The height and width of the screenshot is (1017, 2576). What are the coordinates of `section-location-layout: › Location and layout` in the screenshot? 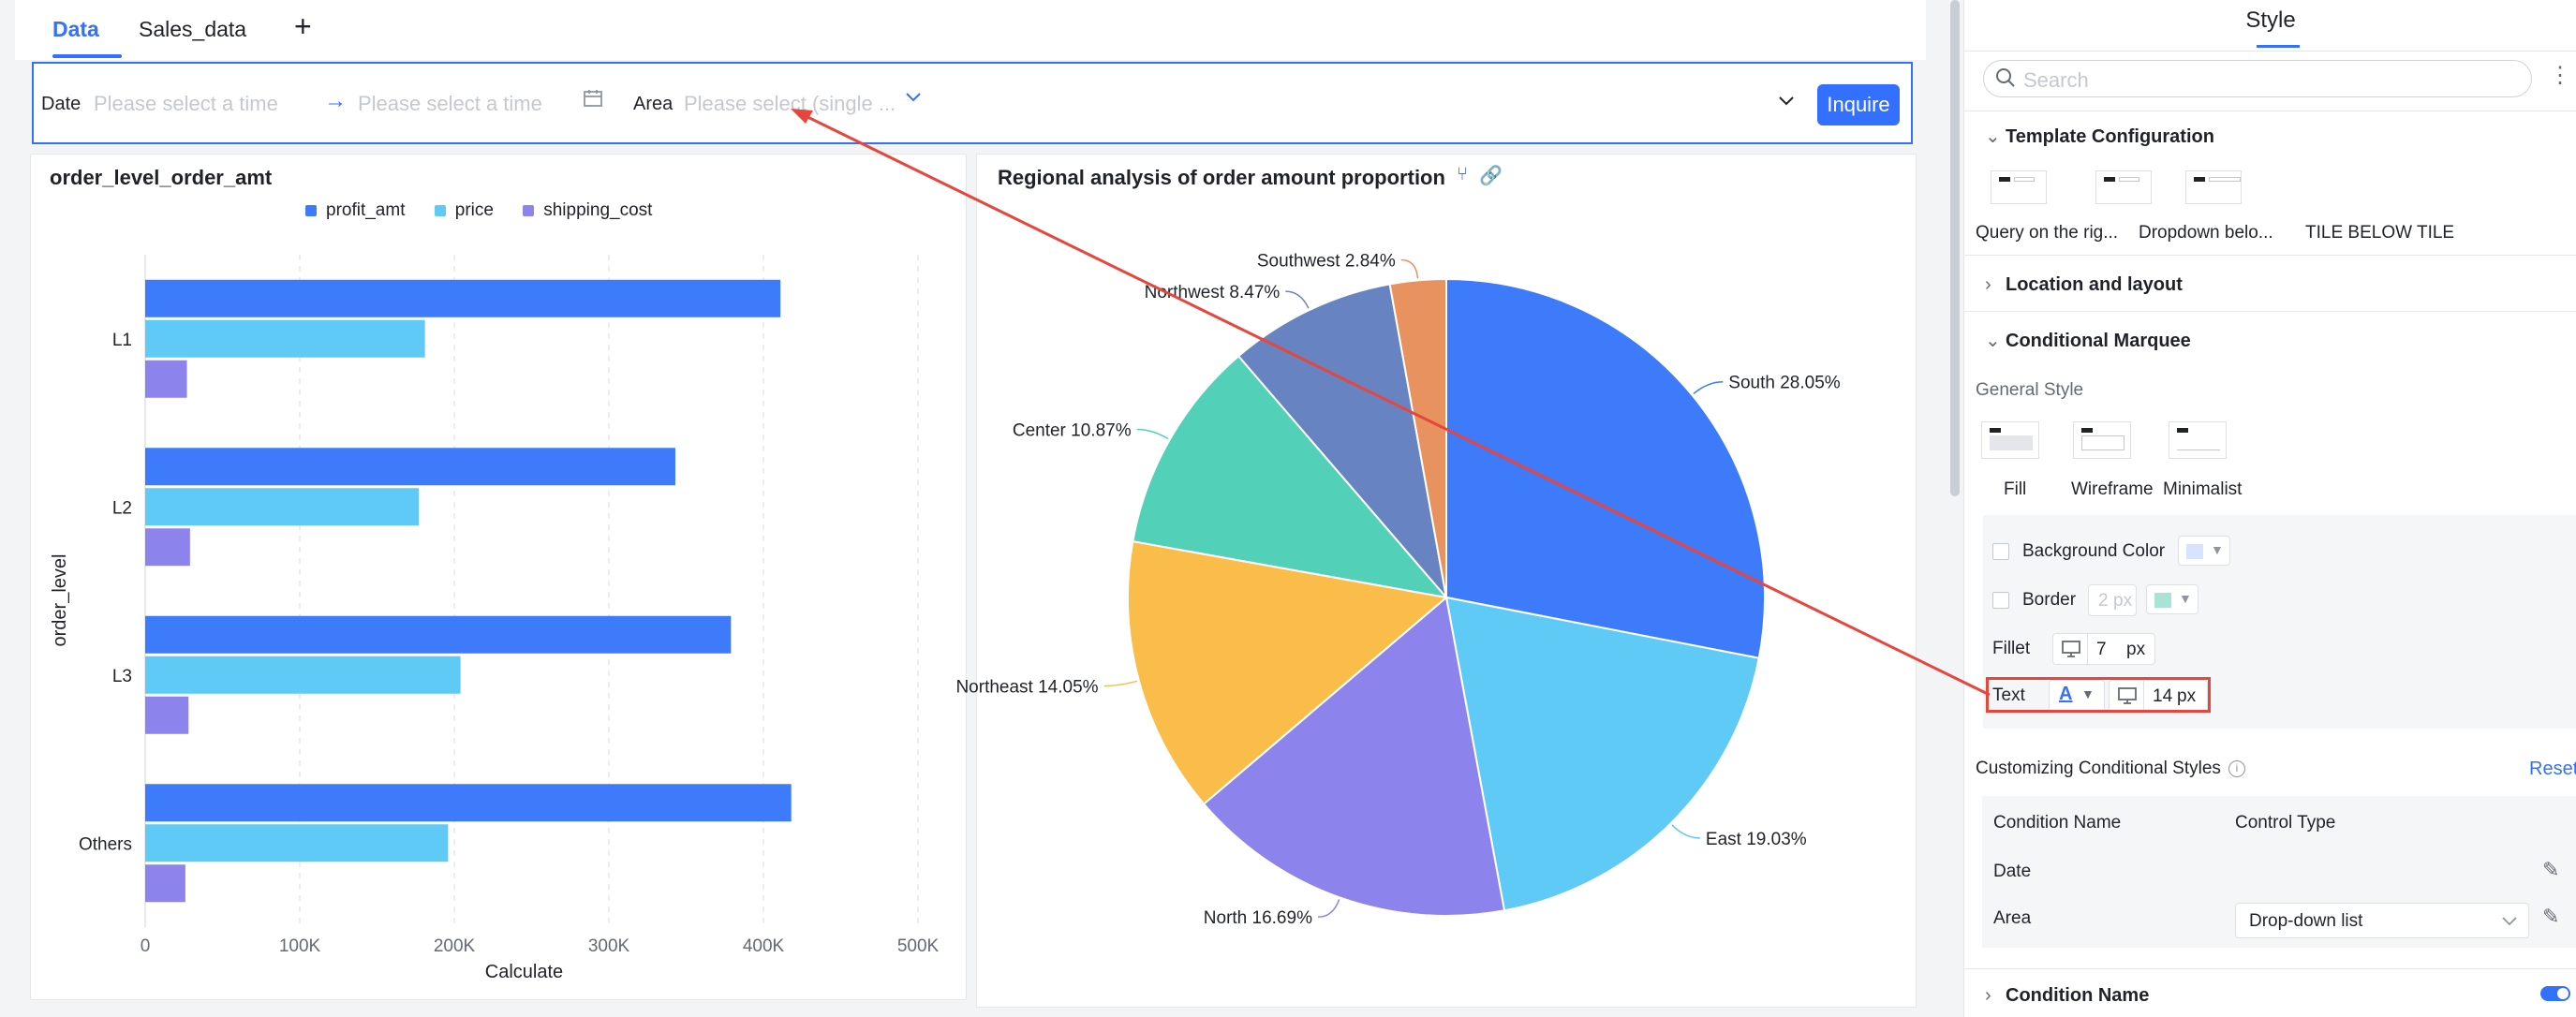 It's located at (2084, 284).